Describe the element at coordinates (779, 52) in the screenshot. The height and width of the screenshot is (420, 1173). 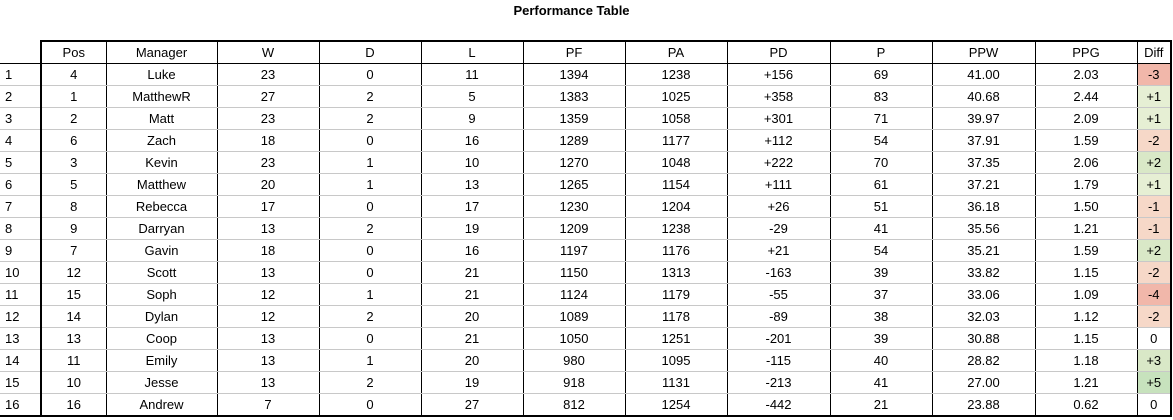
I see `header-pd: PD` at that location.